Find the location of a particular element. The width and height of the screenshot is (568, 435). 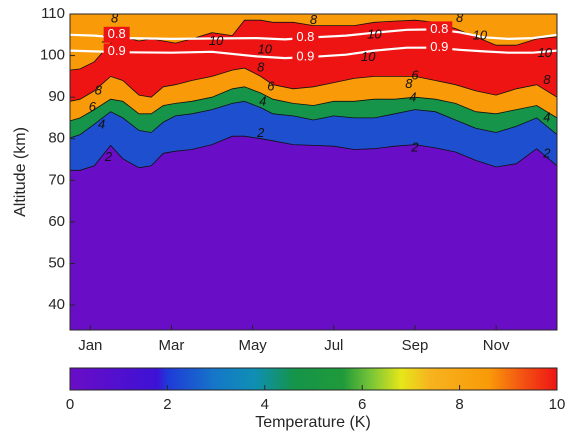

x-tick-label: Nov is located at coordinates (496, 345).